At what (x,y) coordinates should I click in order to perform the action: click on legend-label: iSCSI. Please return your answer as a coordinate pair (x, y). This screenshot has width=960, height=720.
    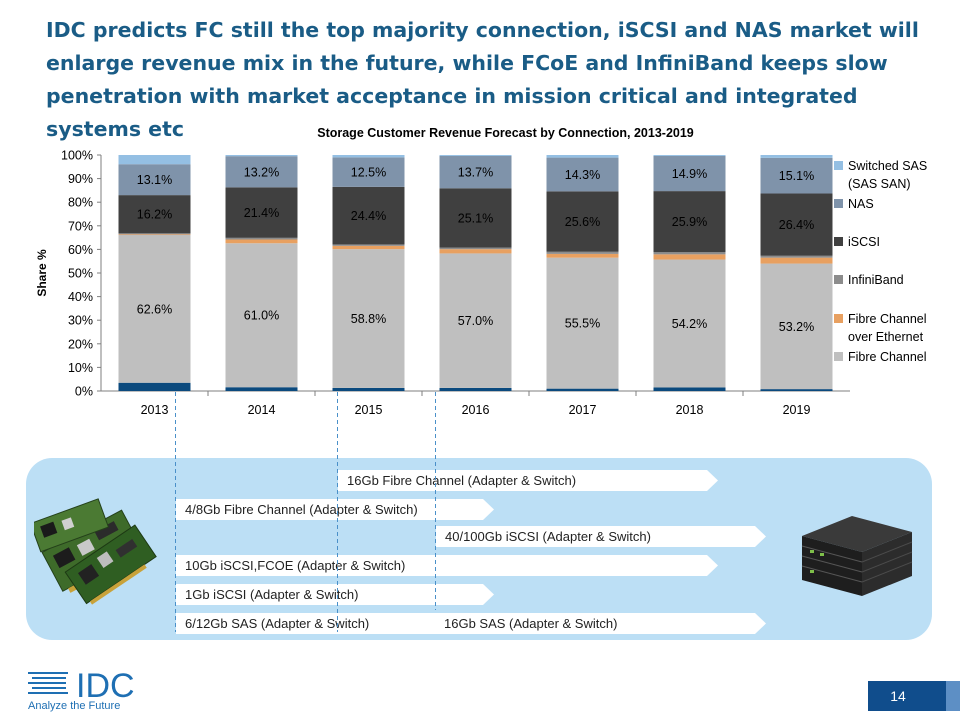
    Looking at the image, I should click on (864, 242).